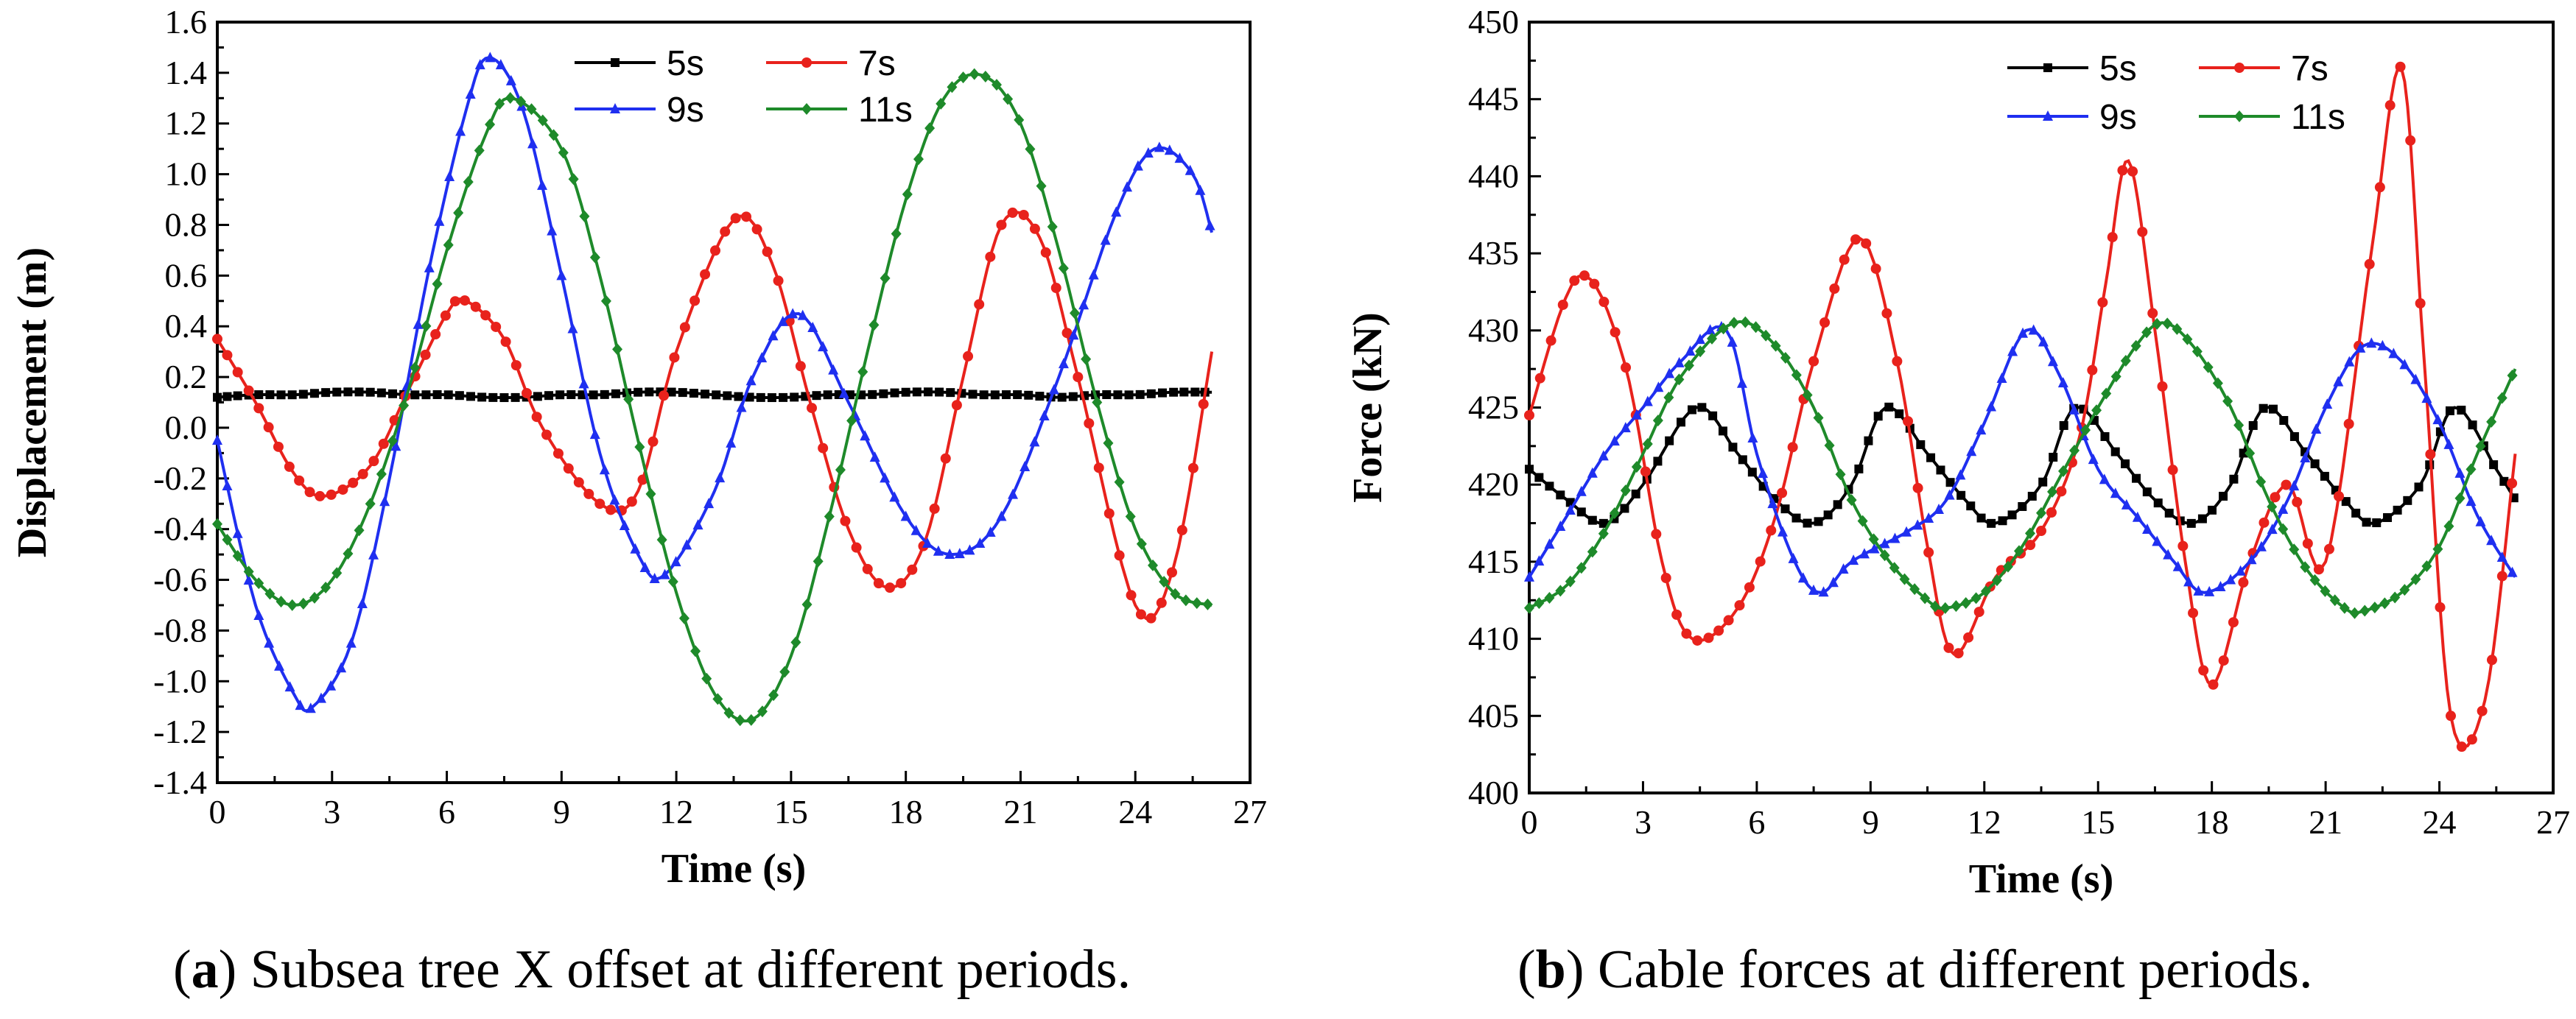 This screenshot has height=1019, width=2576. Describe the element at coordinates (2047, 67) in the screenshot. I see `legend-marker` at that location.